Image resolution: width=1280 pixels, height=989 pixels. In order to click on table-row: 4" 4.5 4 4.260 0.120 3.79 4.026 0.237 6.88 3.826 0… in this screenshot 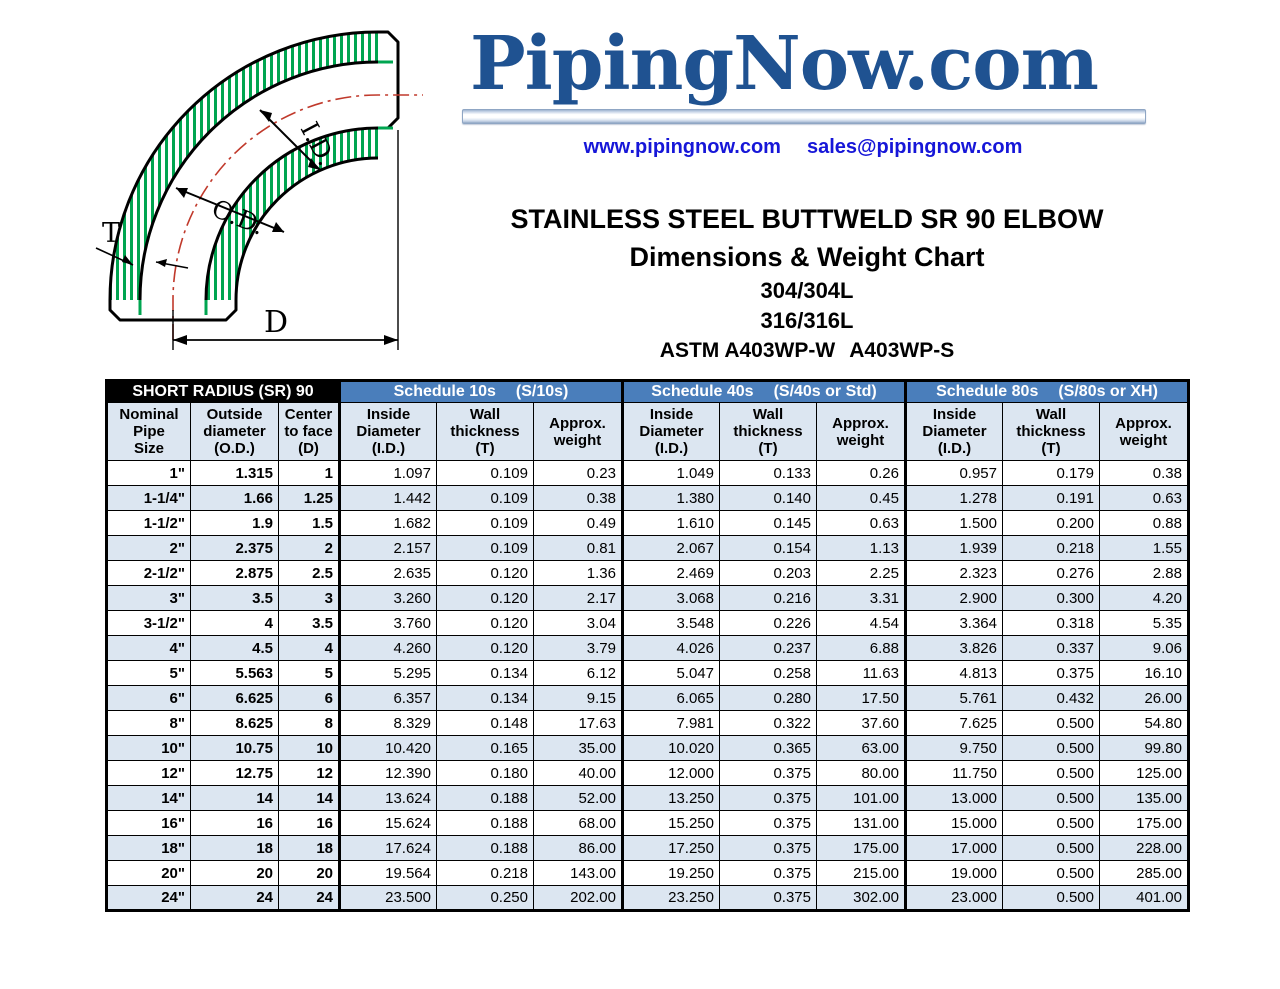, I will do `click(647, 648)`.